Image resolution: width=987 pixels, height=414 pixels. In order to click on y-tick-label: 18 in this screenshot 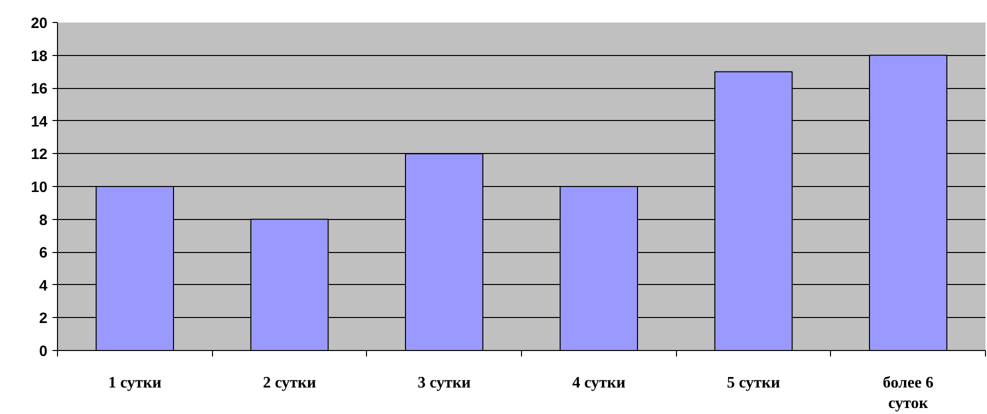, I will do `click(39, 56)`.